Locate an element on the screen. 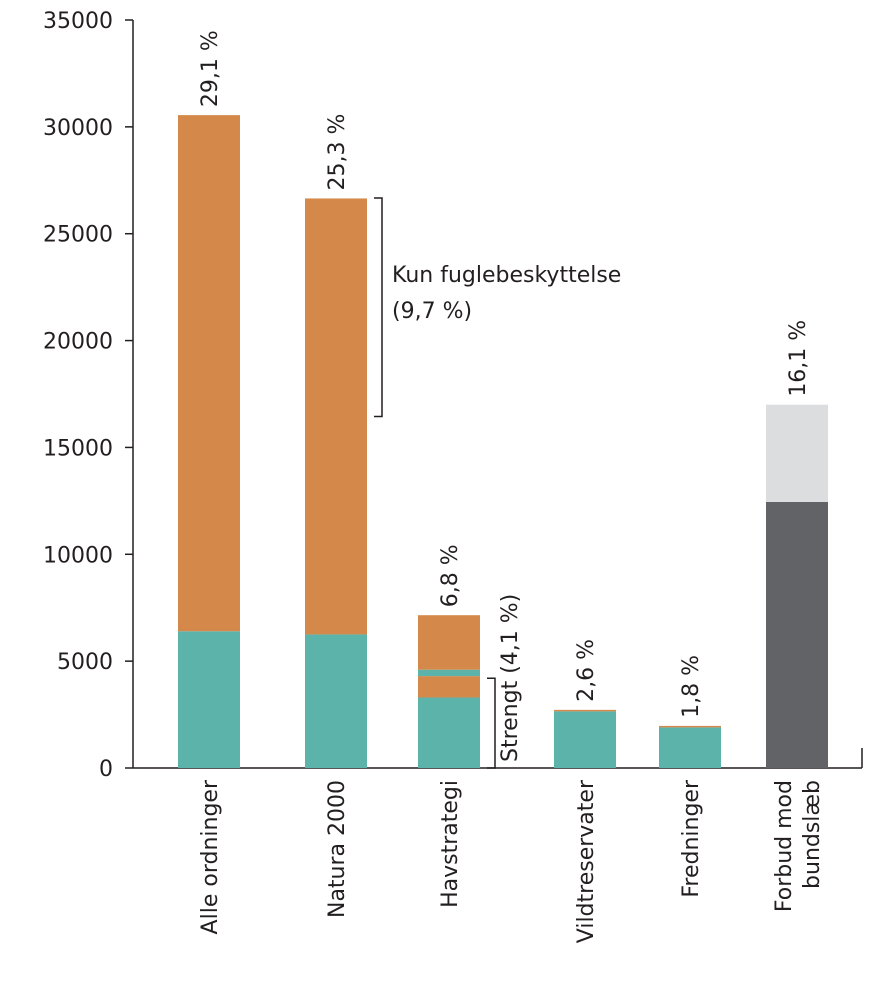 This screenshot has height=985, width=879. y-tick-label: 30000 is located at coordinates (78, 128).